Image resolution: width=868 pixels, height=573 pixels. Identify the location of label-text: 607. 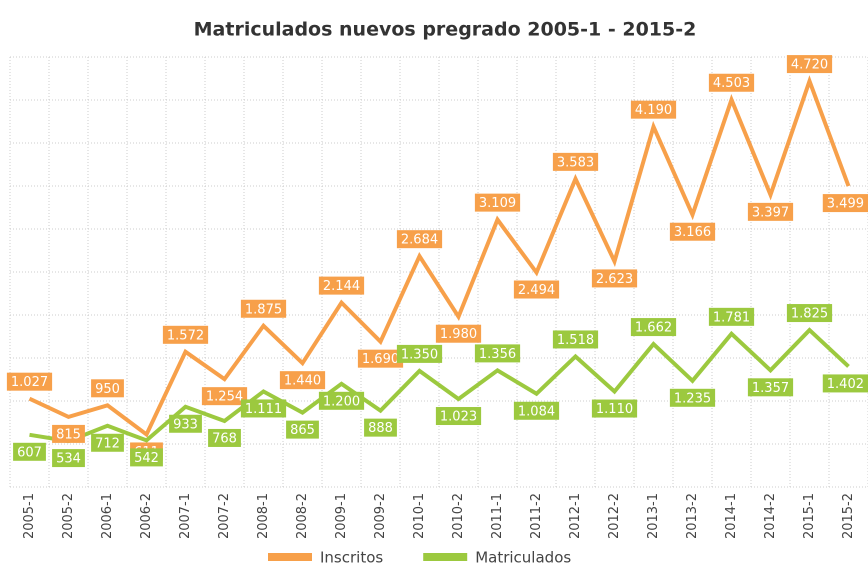
(29, 452).